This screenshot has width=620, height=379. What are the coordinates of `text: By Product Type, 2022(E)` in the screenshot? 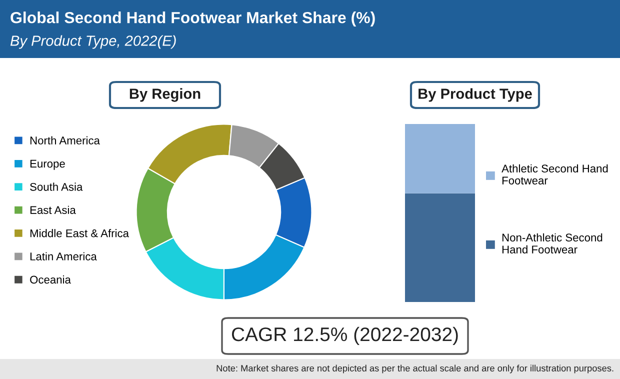 It's located at (93, 42).